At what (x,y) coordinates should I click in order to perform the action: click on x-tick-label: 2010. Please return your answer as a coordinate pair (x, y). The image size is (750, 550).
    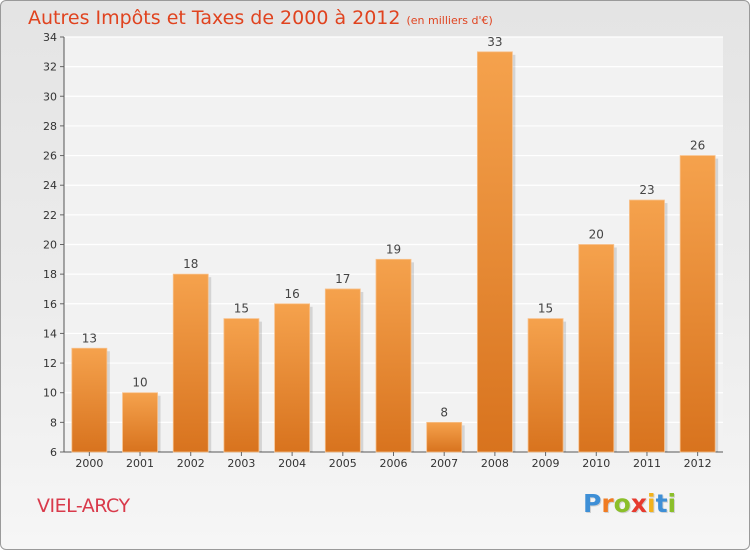
    Looking at the image, I should click on (596, 463).